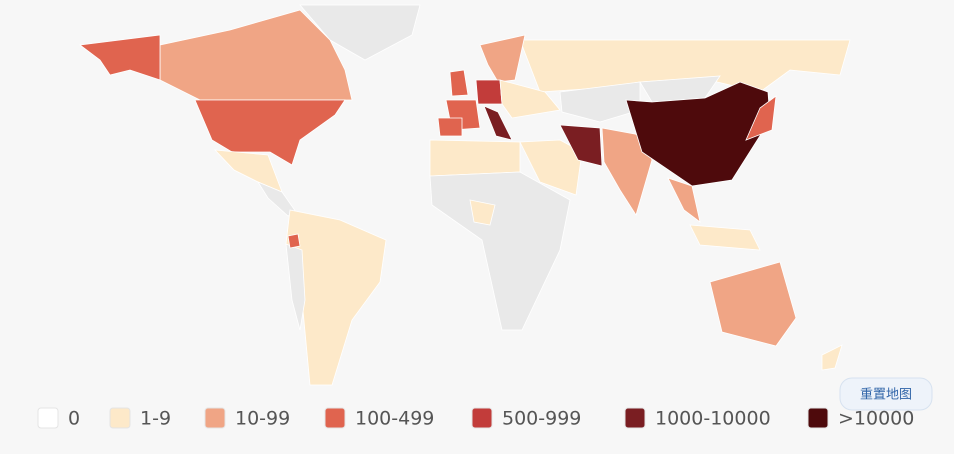 The image size is (954, 454). Describe the element at coordinates (459, 83) in the screenshot. I see `uk` at that location.